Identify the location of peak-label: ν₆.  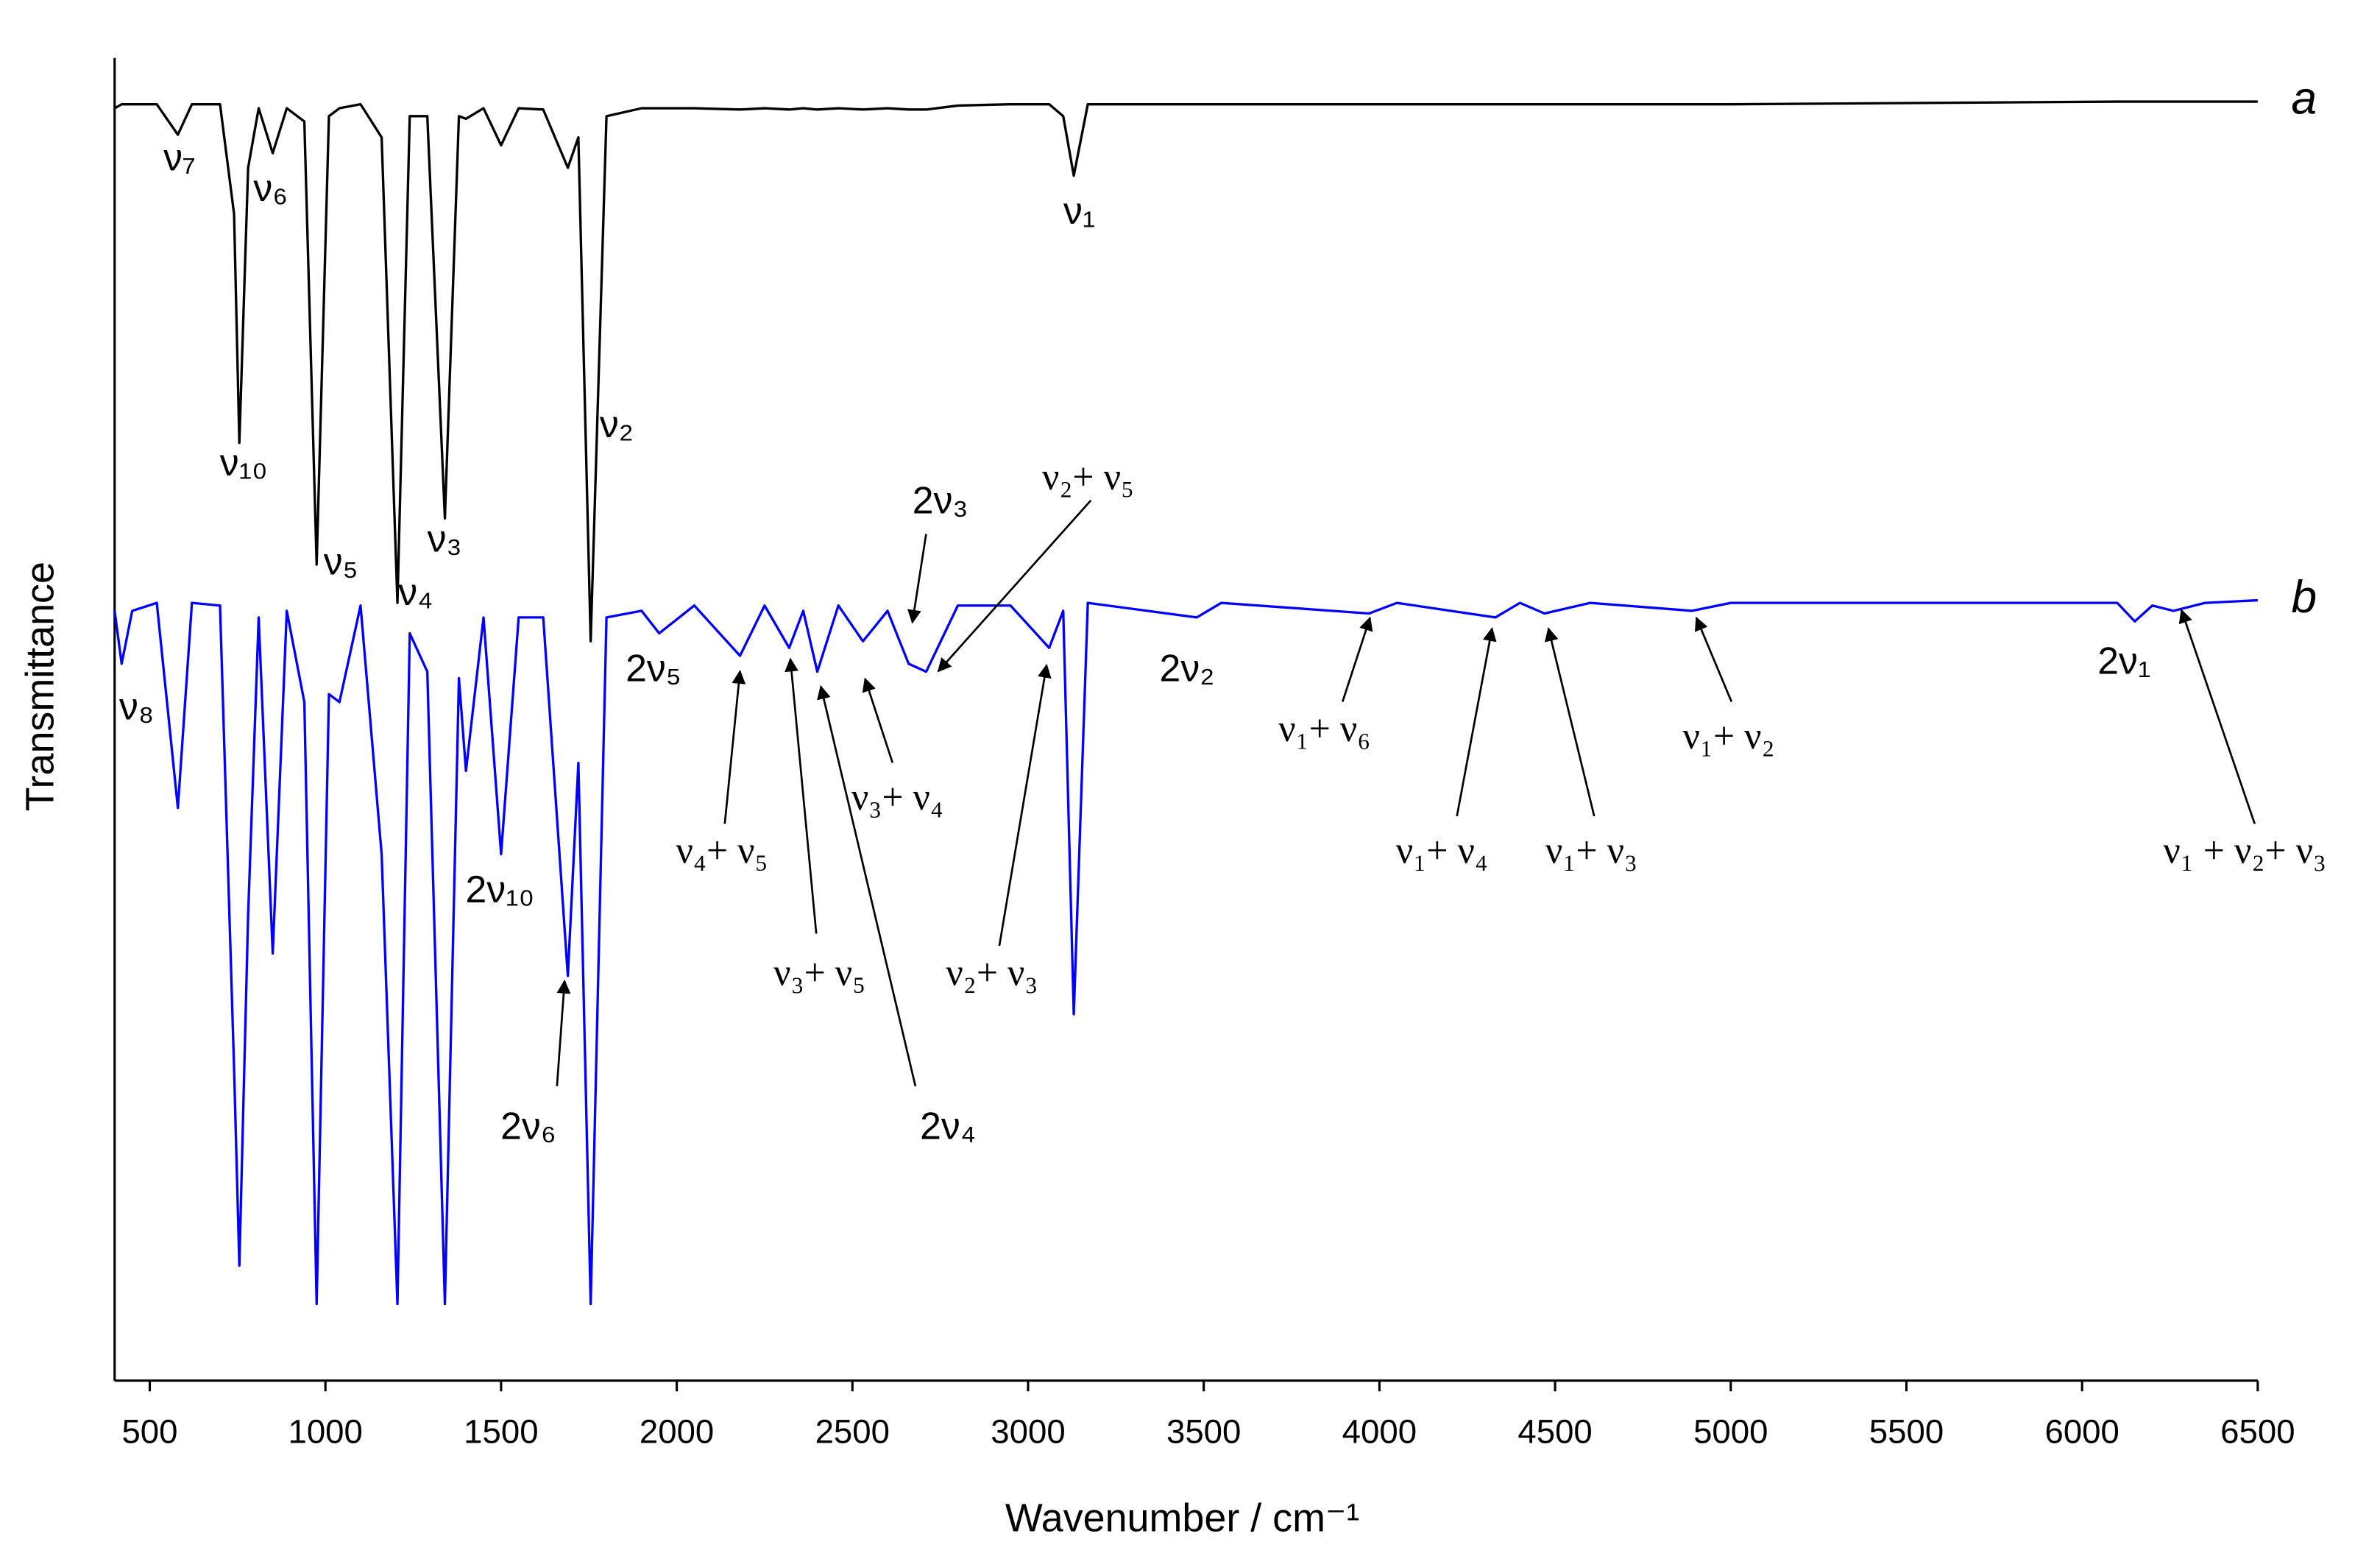
(270, 187).